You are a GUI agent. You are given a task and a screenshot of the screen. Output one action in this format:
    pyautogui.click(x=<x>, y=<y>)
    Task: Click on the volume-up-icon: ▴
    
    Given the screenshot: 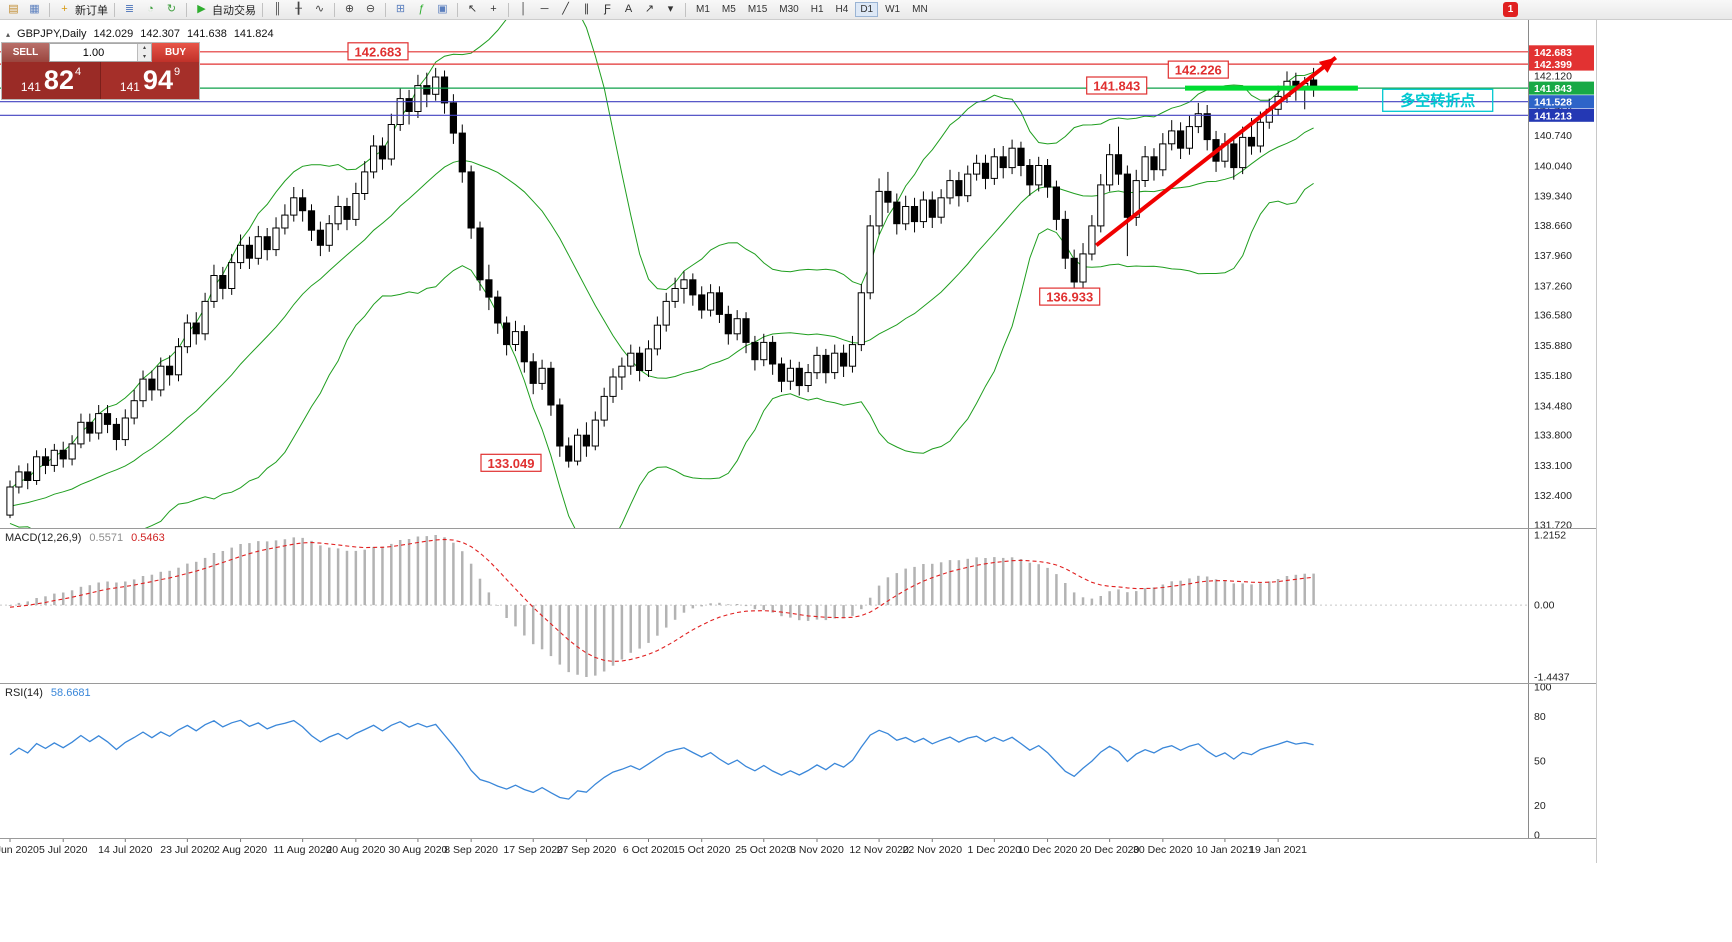 What is the action you would take?
    pyautogui.click(x=144, y=48)
    